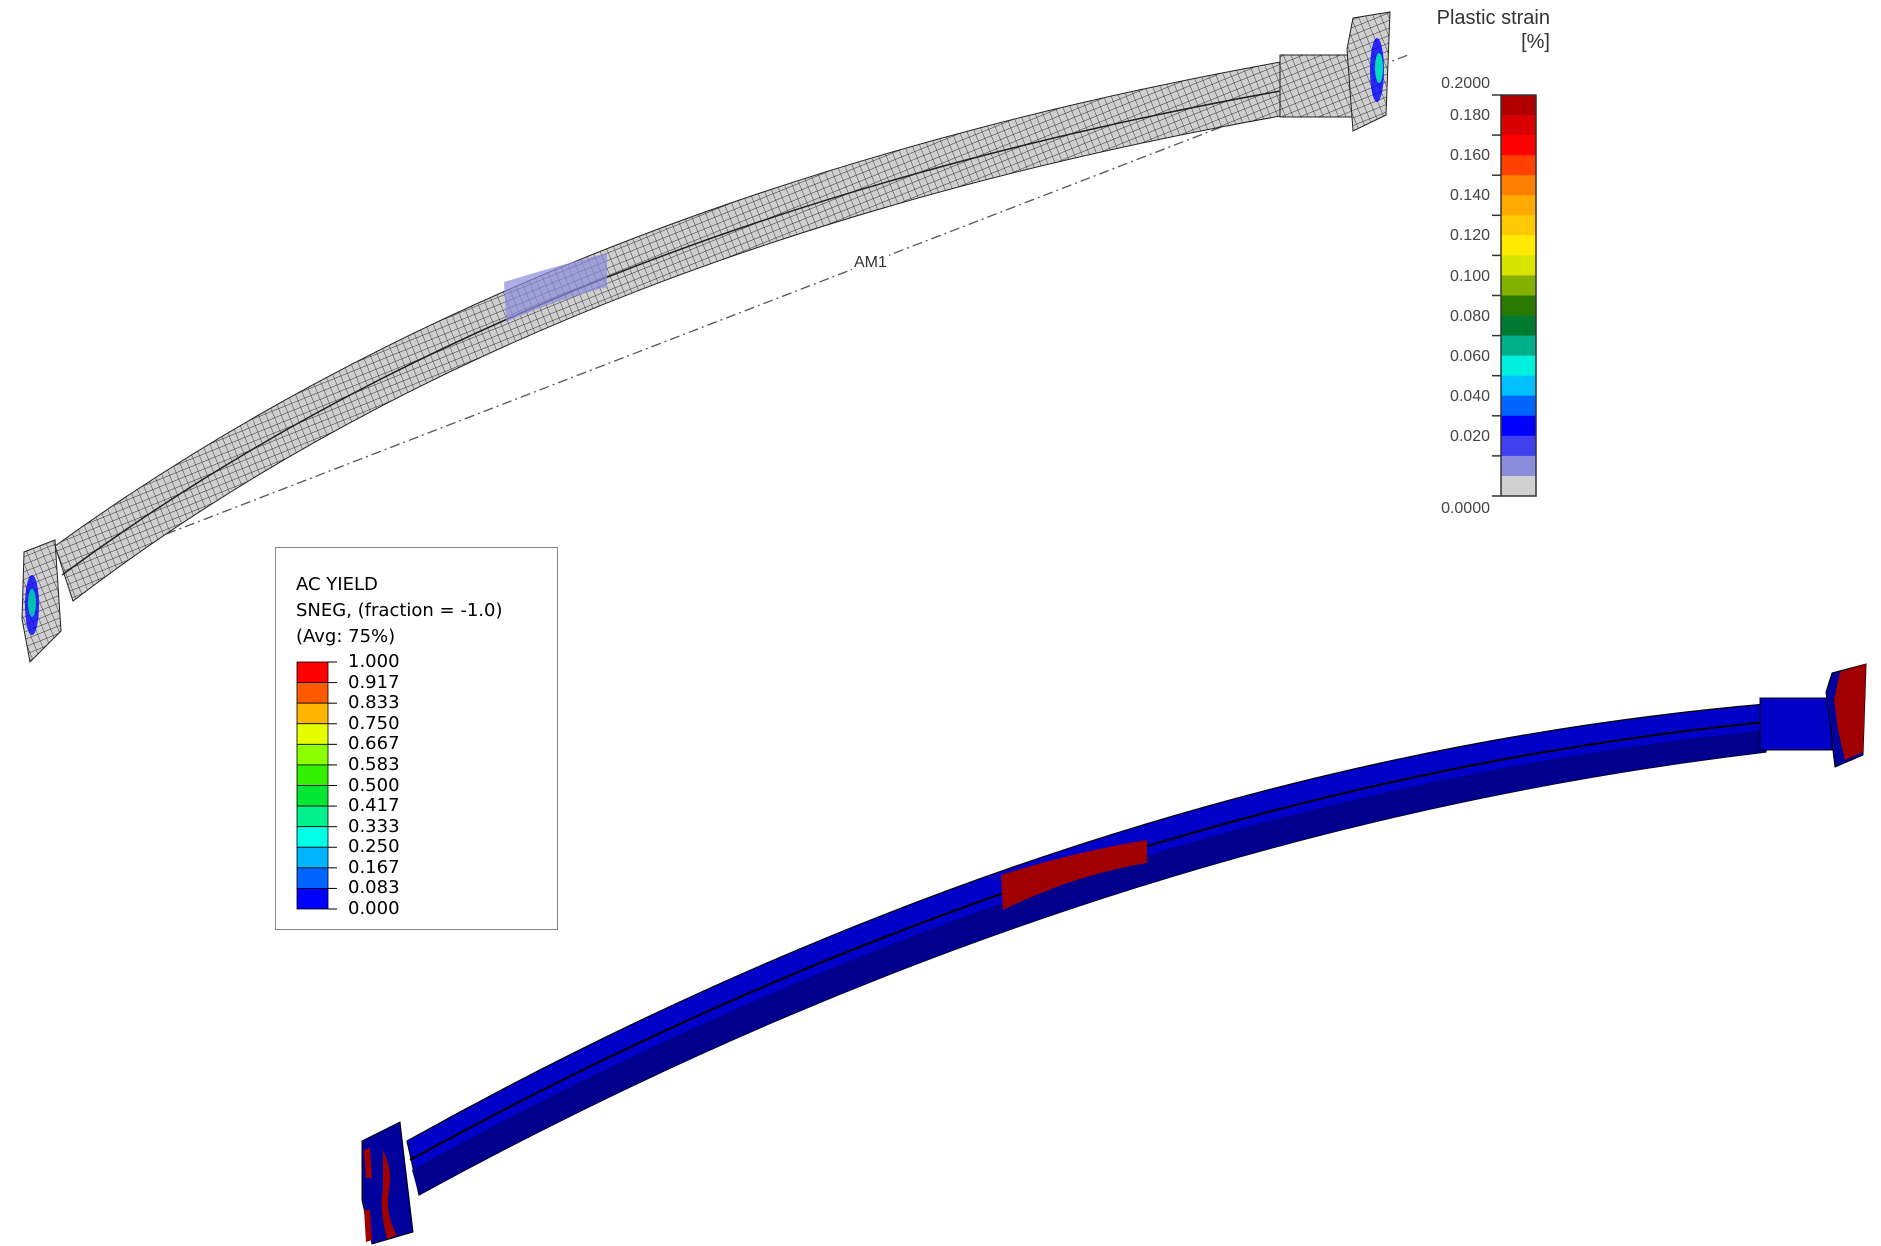  I want to click on colorbar-tick-label: 0.0000, so click(1465, 508).